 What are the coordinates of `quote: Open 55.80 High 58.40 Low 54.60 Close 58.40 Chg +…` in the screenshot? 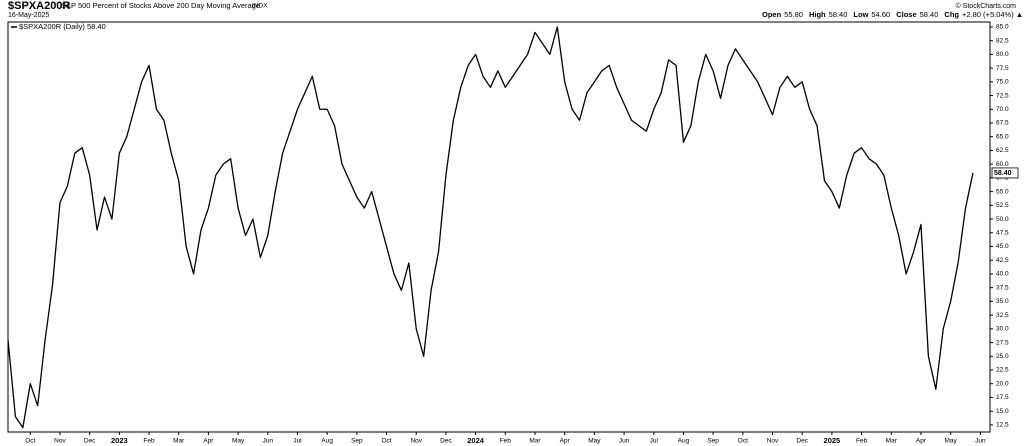 It's located at (892, 14).